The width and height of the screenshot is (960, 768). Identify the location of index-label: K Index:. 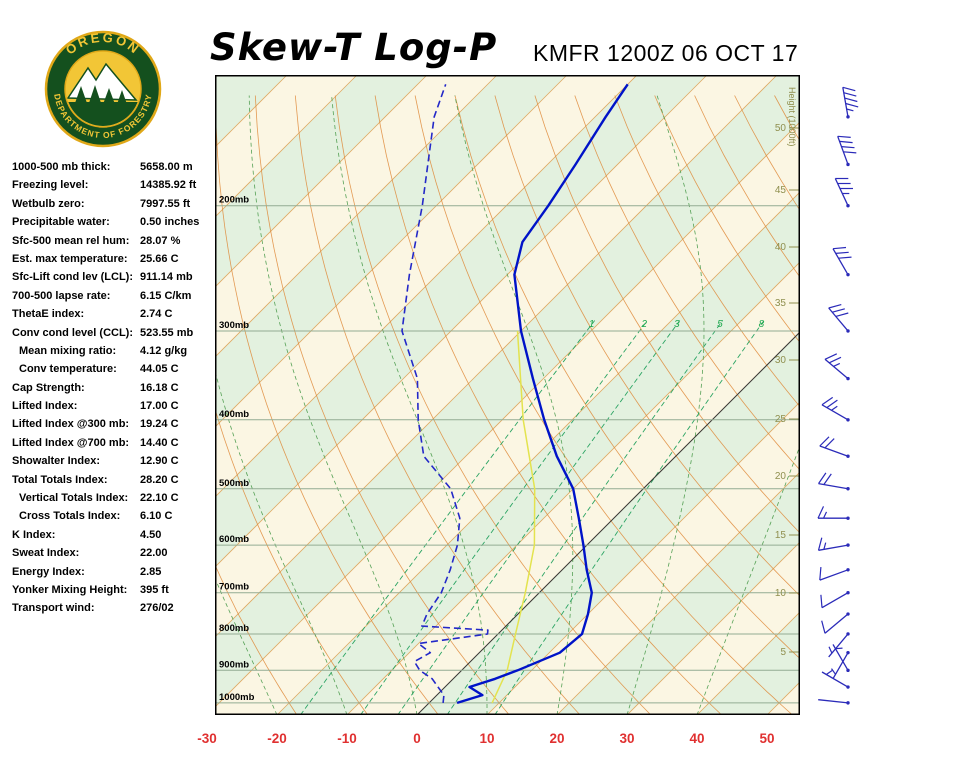
(34, 534).